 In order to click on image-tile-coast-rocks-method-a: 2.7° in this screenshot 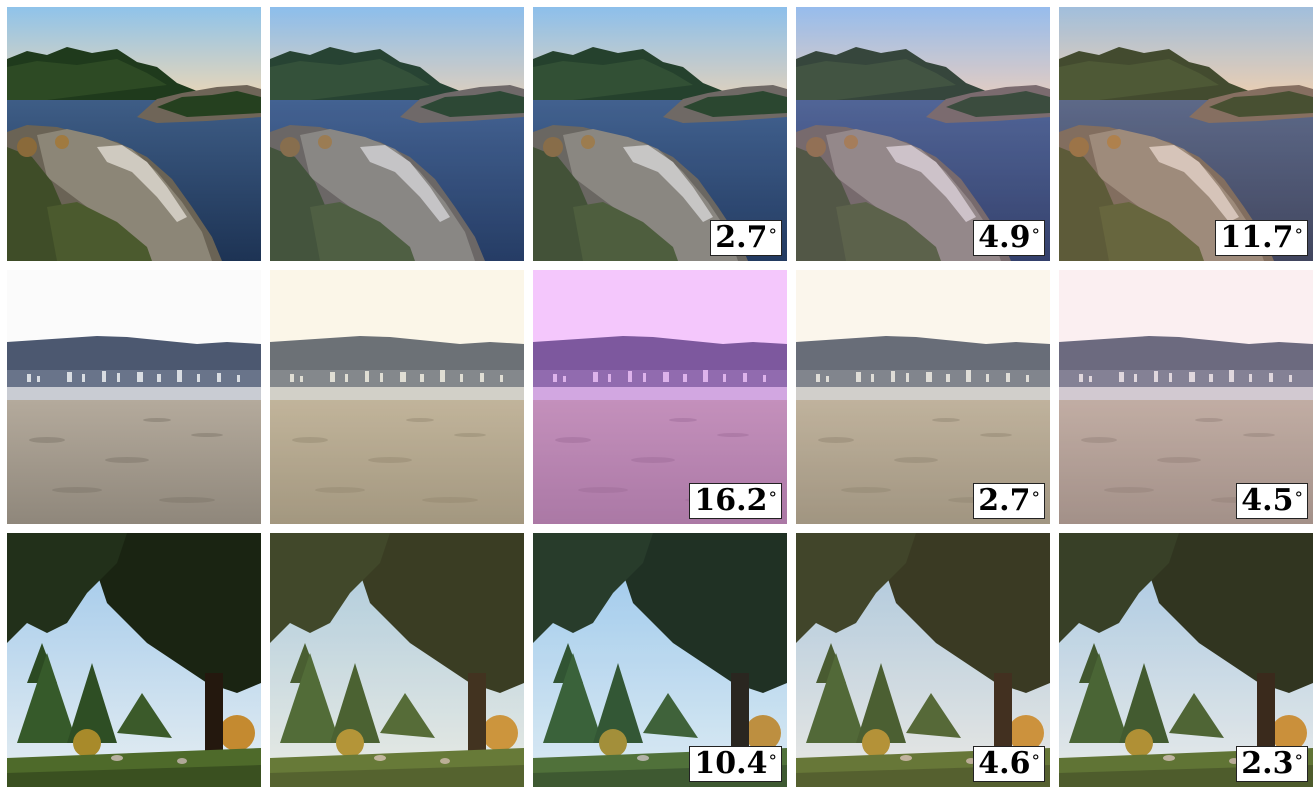, I will do `click(660, 134)`.